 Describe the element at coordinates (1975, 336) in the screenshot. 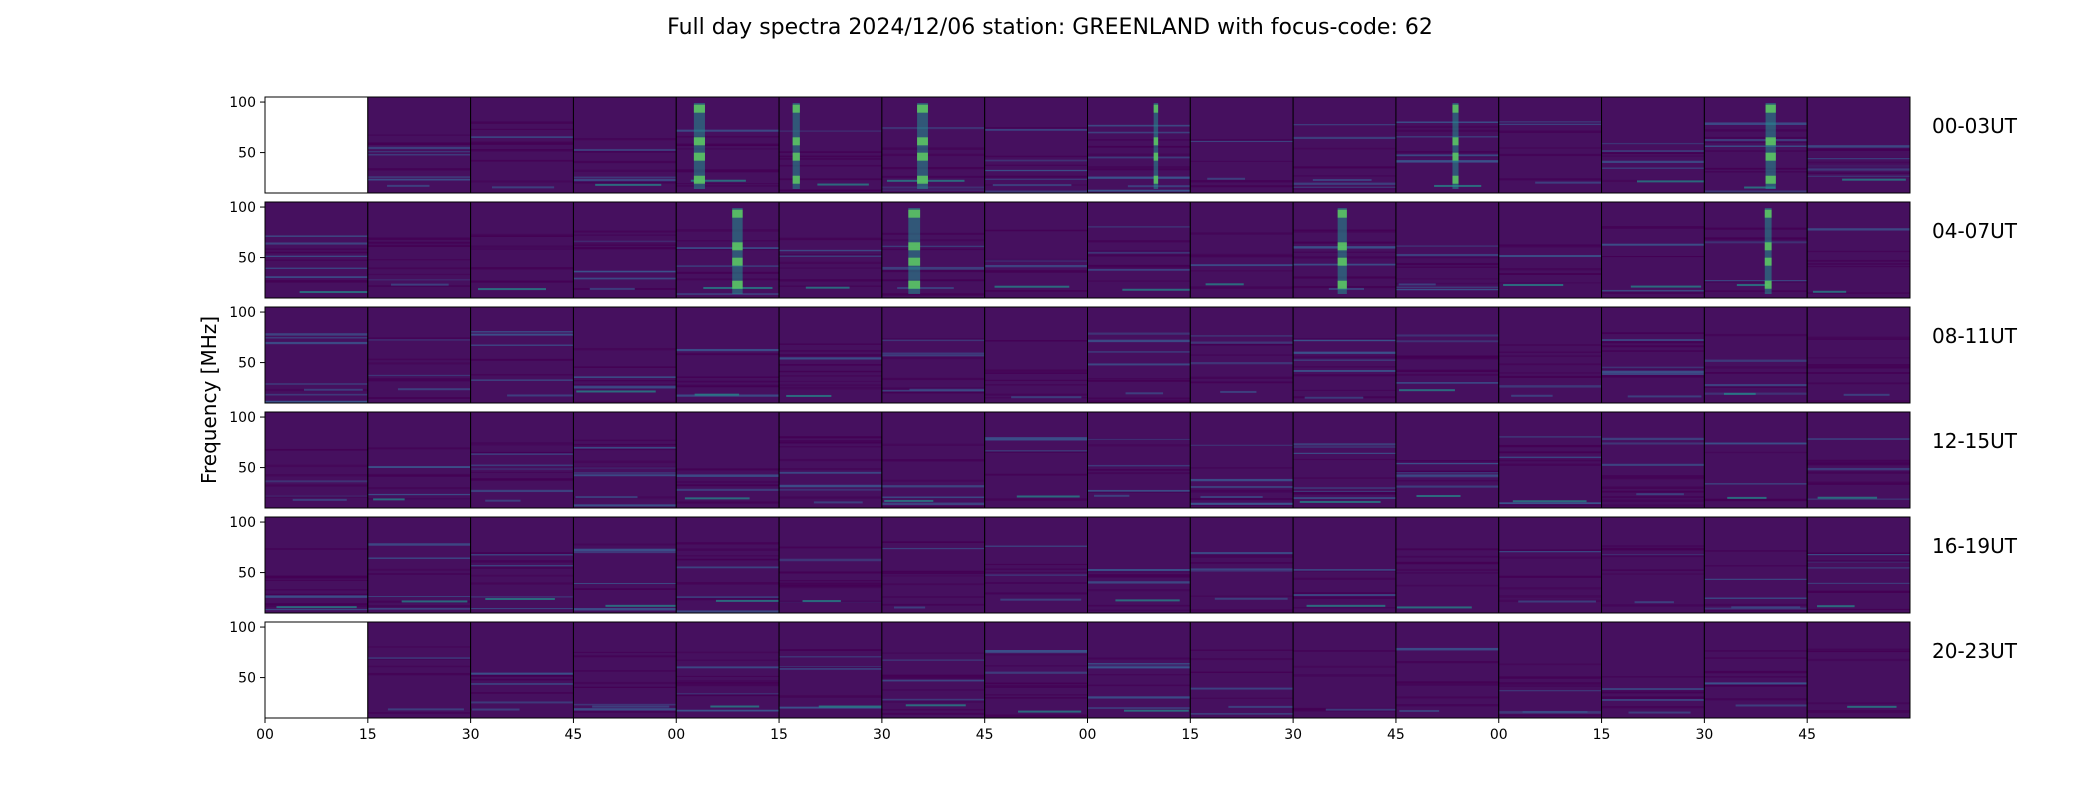

I see `row-time-label: 08-11UT` at that location.